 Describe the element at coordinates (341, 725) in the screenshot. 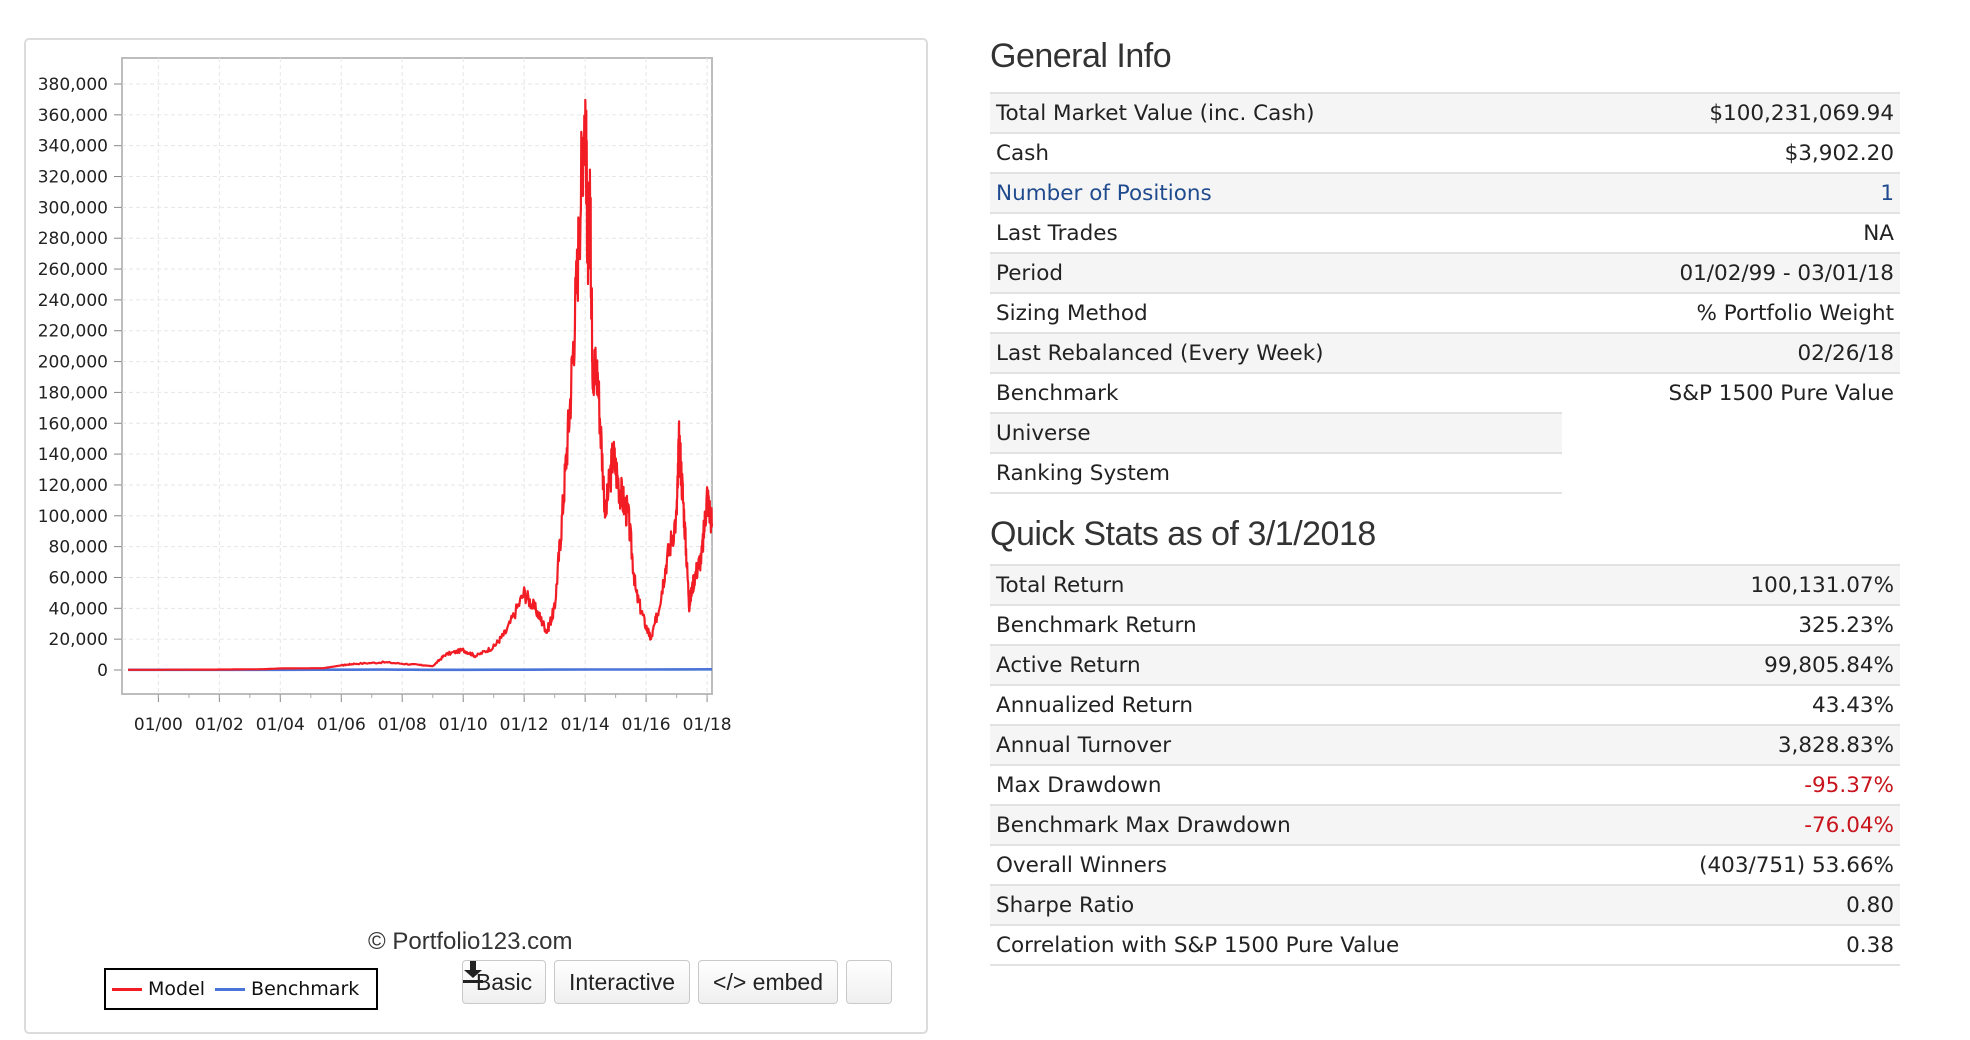

I see `x-tick-label: 01/06` at that location.